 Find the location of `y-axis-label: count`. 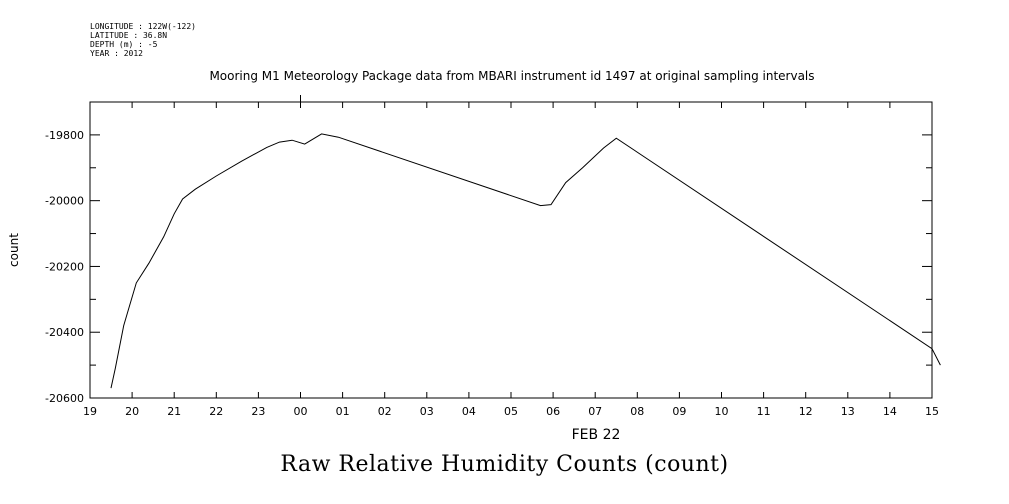

y-axis-label: count is located at coordinates (14, 250).